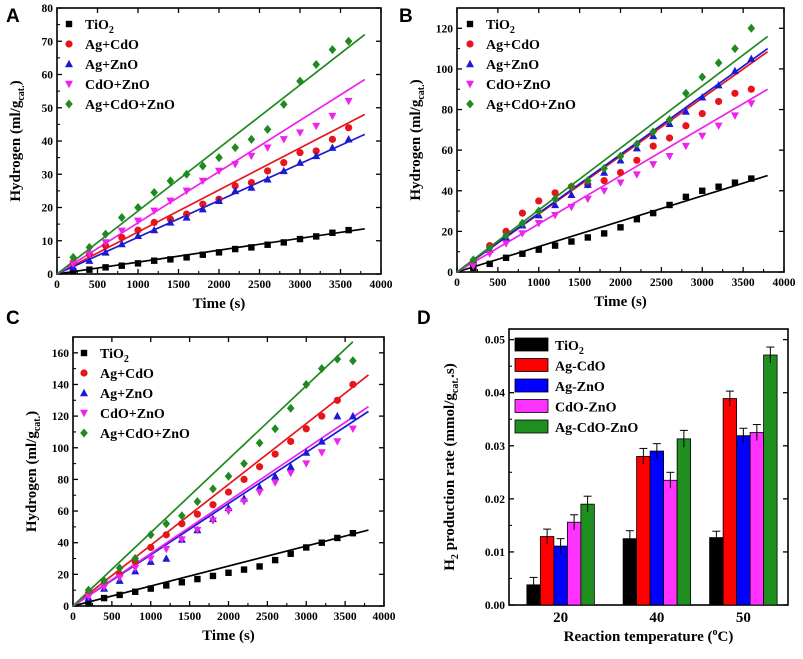  Describe the element at coordinates (743, 283) in the screenshot. I see `x-tick-label: 3500` at that location.